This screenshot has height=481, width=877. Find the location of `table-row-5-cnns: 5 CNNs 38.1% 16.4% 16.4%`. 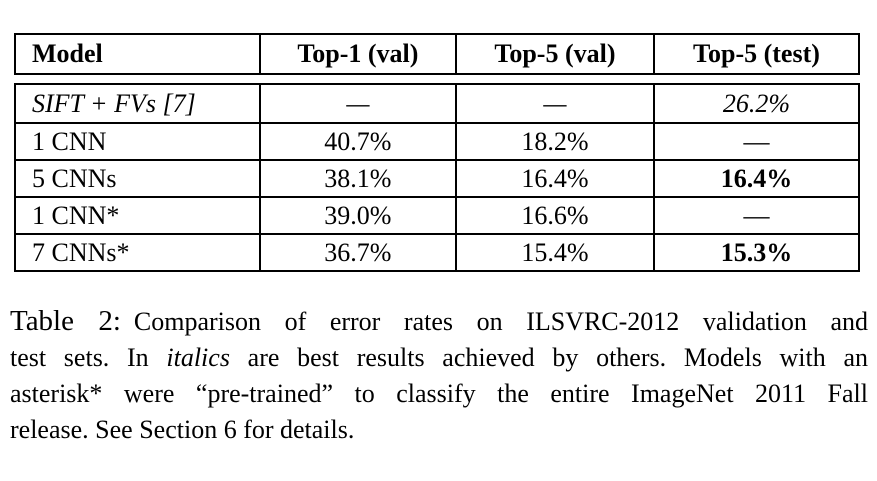

table-row-5-cnns: 5 CNNs 38.1% 16.4% 16.4% is located at coordinates (437, 177).